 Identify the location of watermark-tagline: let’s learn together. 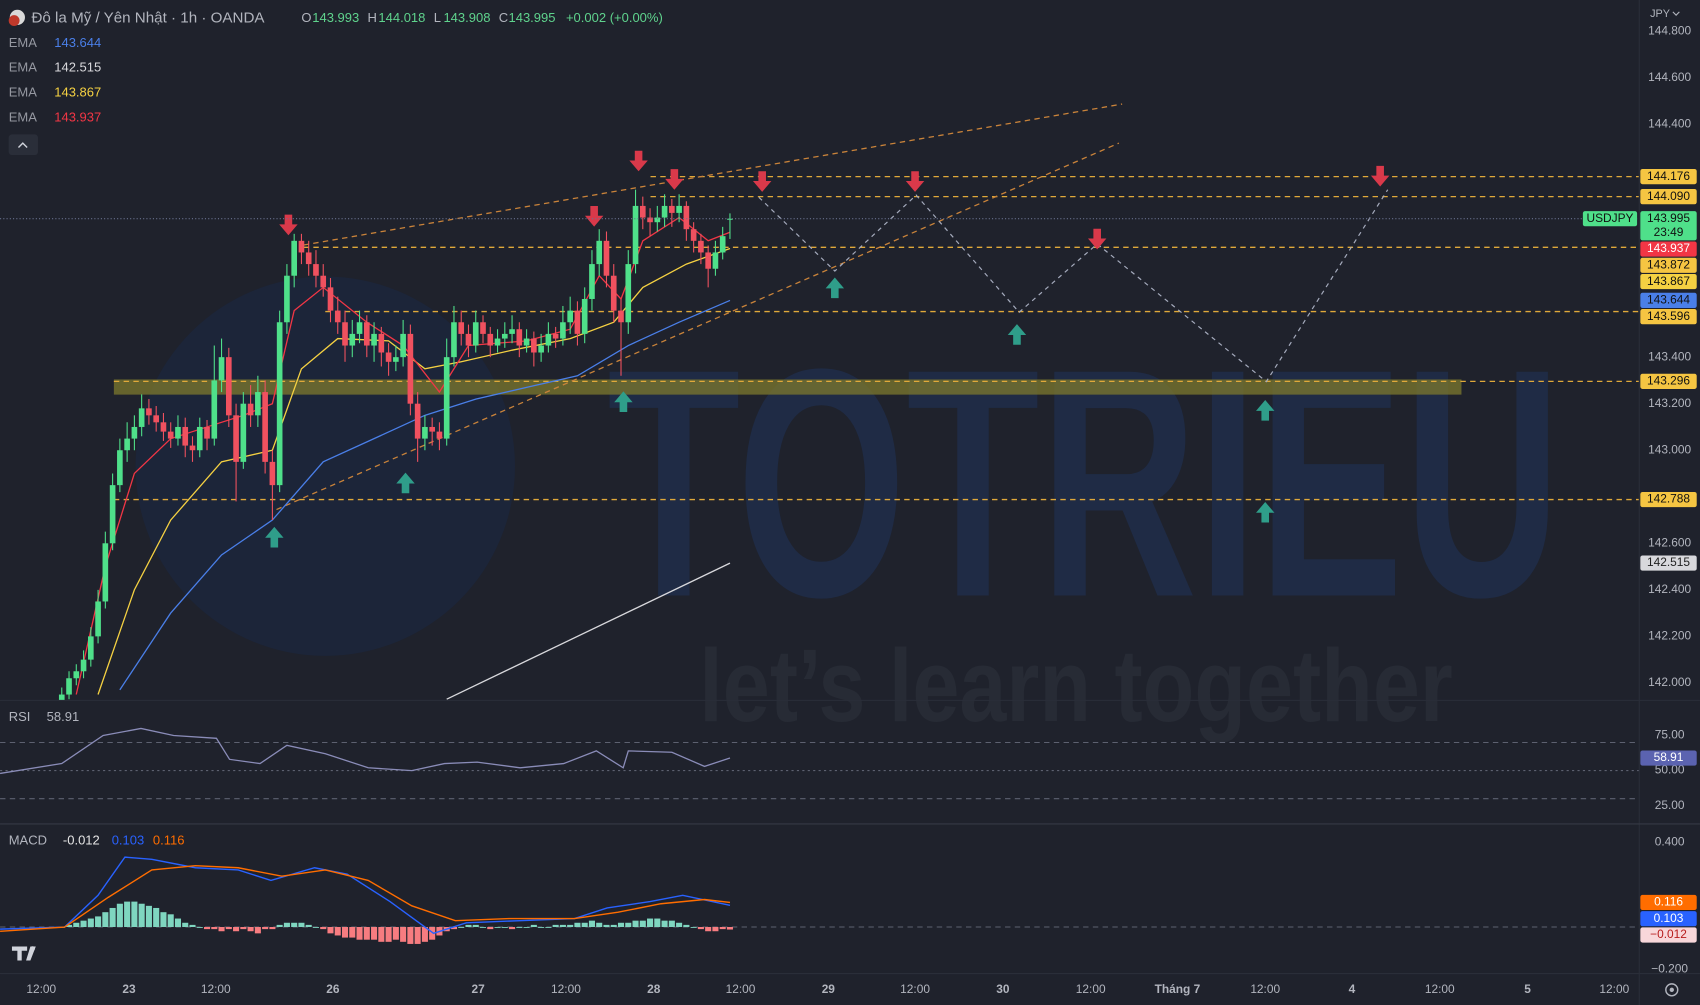
(1075, 685).